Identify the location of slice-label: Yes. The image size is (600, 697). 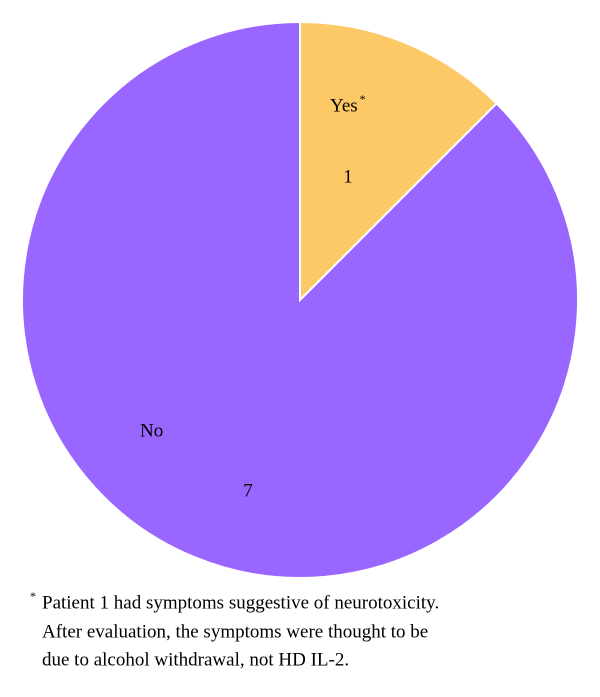
(344, 105).